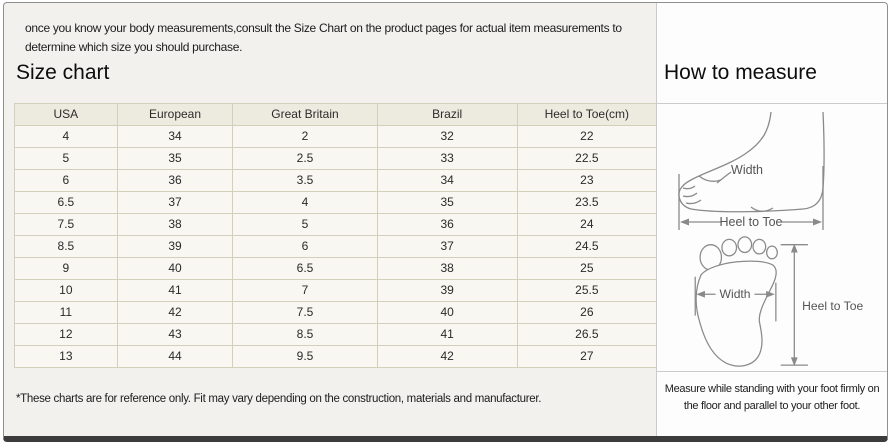  I want to click on cell: 22, so click(587, 136).